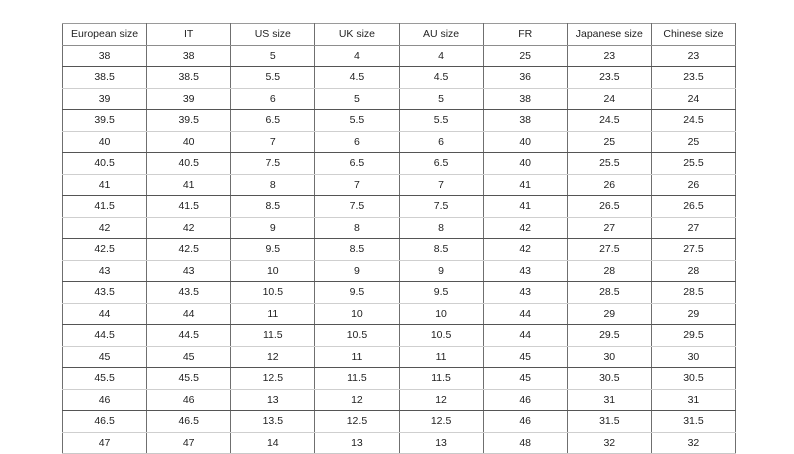  What do you see at coordinates (525, 34) in the screenshot?
I see `column-header-5: FR` at bounding box center [525, 34].